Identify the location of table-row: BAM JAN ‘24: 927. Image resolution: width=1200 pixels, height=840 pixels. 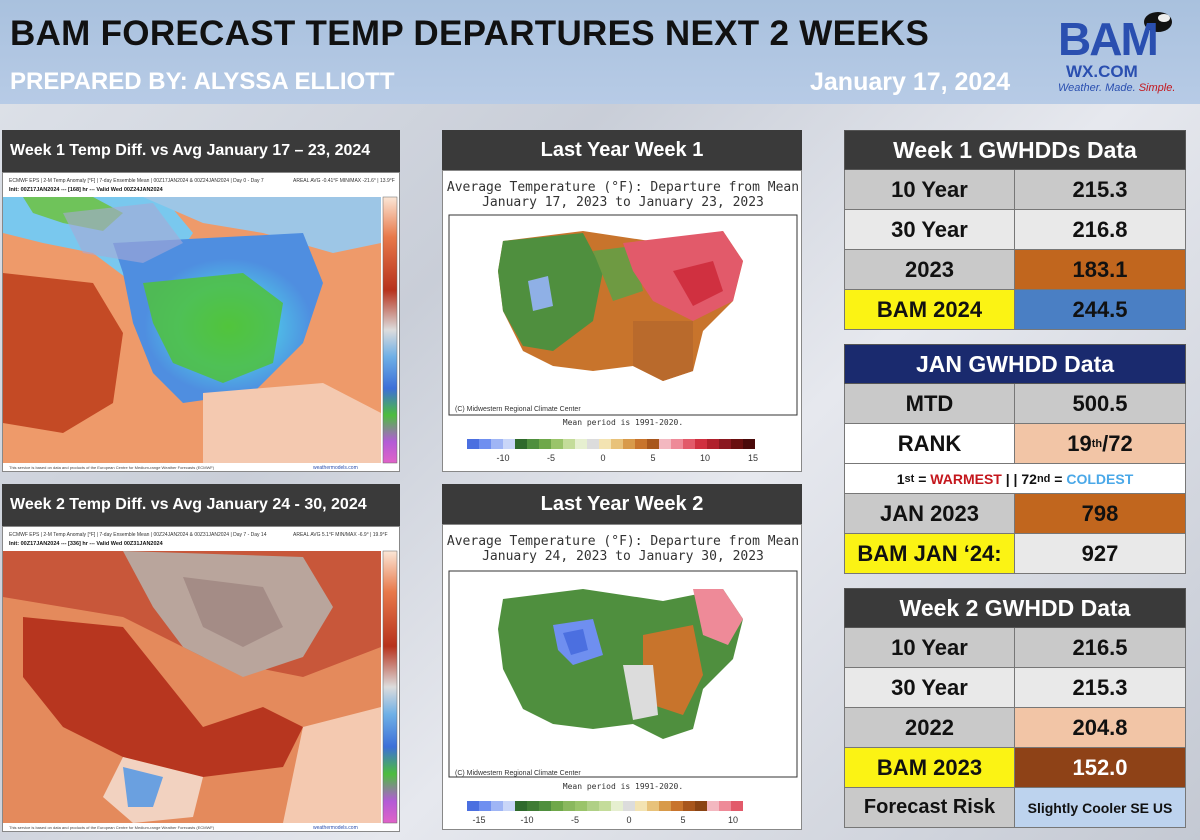
(1015, 554).